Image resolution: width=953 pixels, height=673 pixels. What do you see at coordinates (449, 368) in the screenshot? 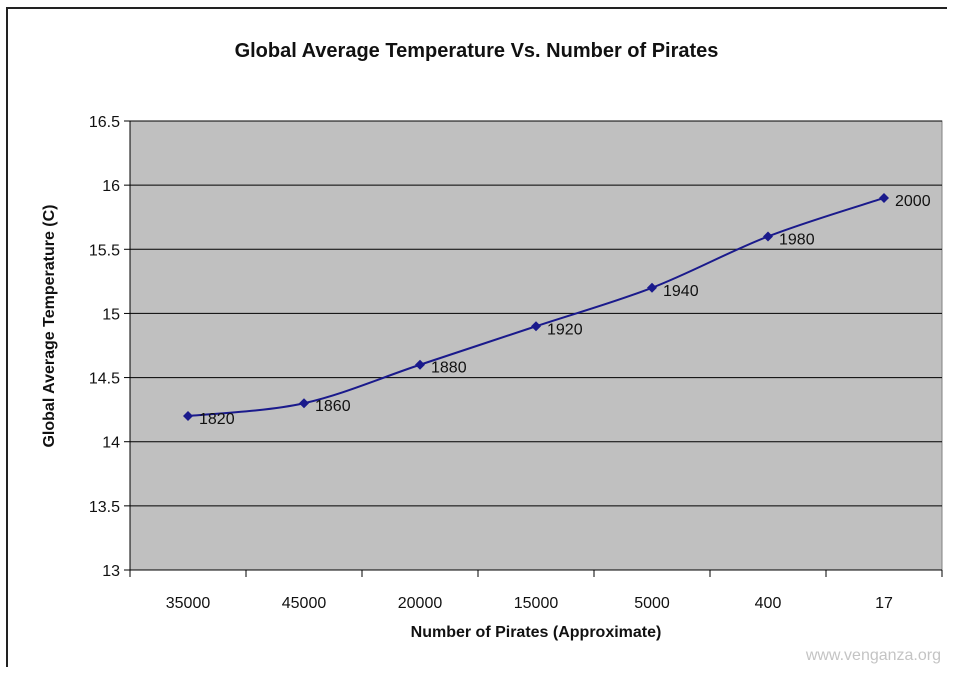
I see `data-point-label: 1880` at bounding box center [449, 368].